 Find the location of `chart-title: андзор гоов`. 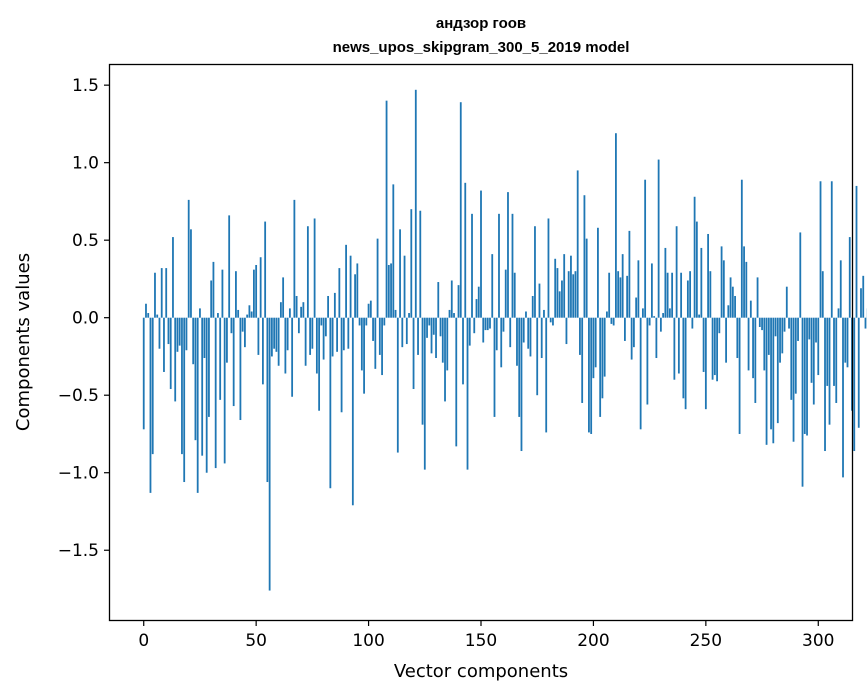

chart-title: андзор гоов is located at coordinates (481, 23).